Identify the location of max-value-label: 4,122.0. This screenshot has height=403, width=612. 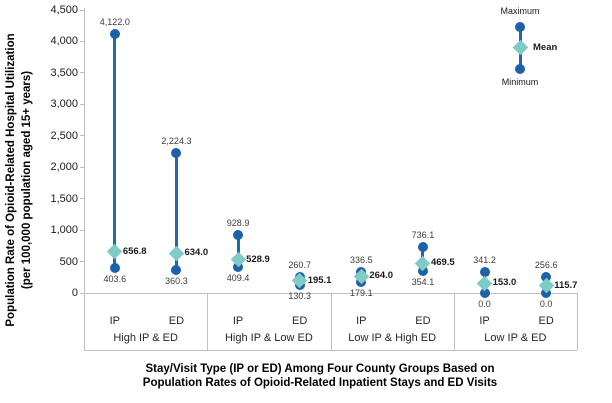
(114, 21).